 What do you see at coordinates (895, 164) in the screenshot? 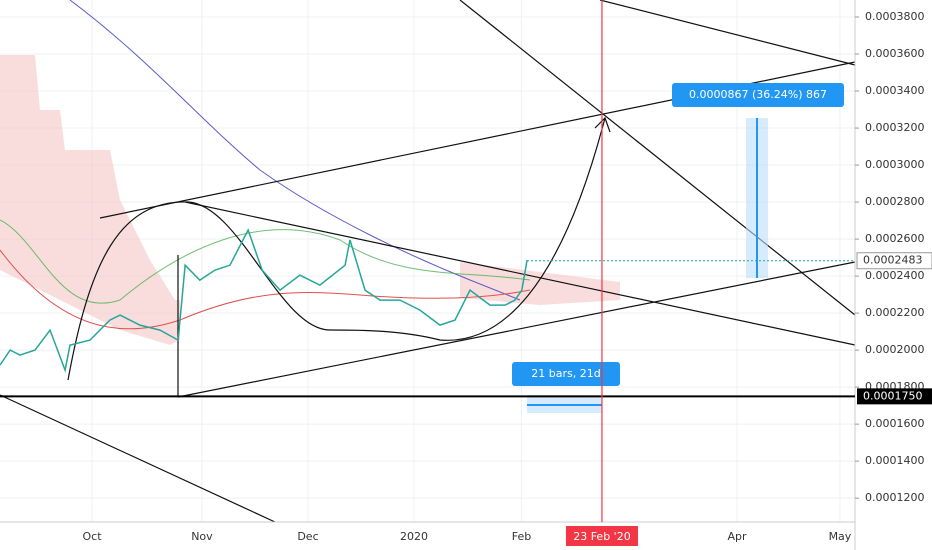
I see `y-tick-label: 0.0003000` at bounding box center [895, 164].